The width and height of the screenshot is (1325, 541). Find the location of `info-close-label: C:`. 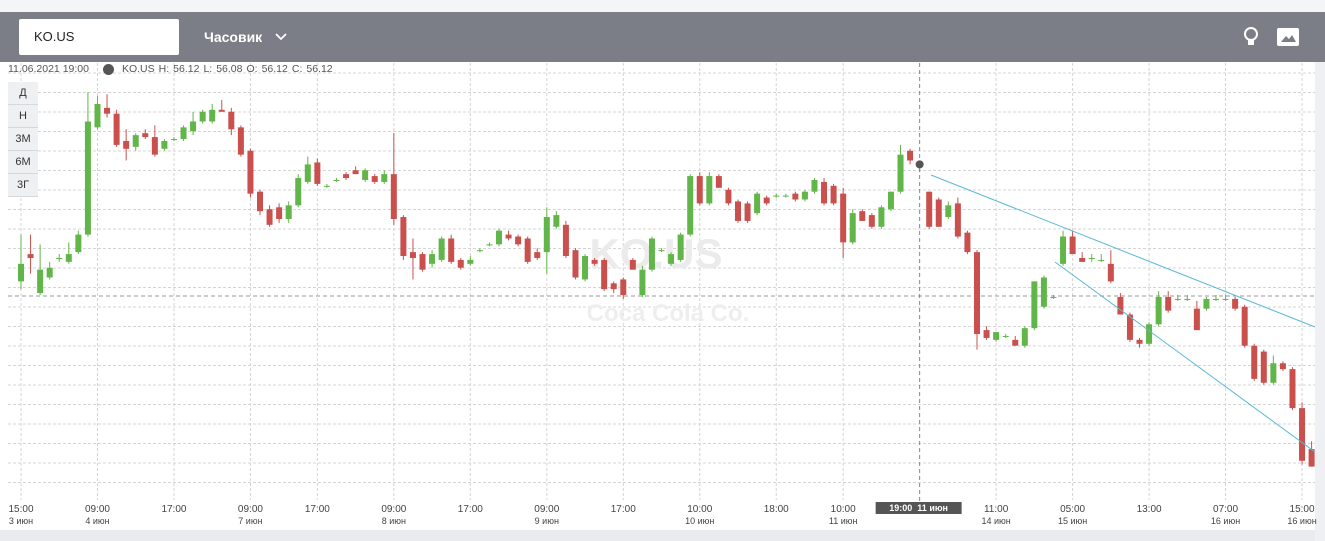

info-close-label: C: is located at coordinates (297, 69).